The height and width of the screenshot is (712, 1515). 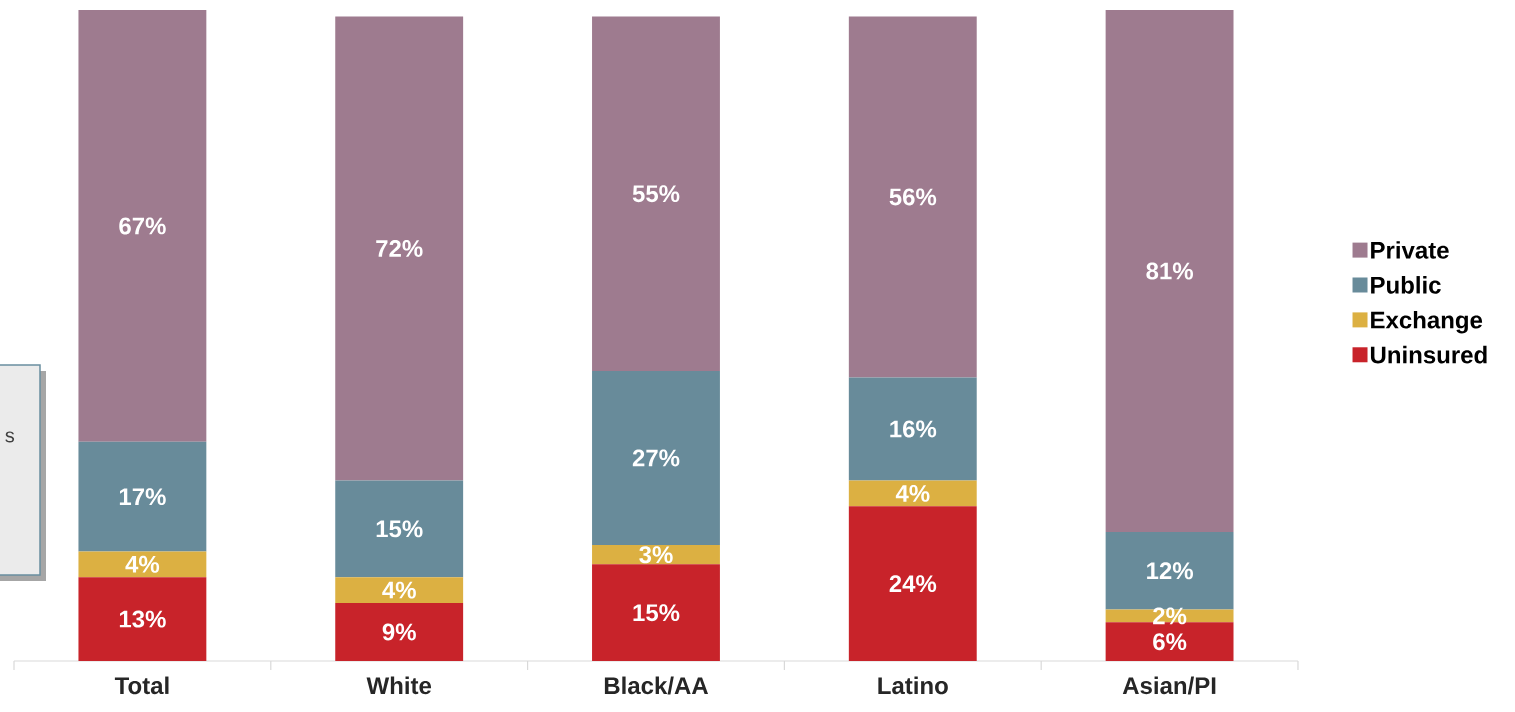 What do you see at coordinates (1410, 250) in the screenshot?
I see `legend-label: Private` at bounding box center [1410, 250].